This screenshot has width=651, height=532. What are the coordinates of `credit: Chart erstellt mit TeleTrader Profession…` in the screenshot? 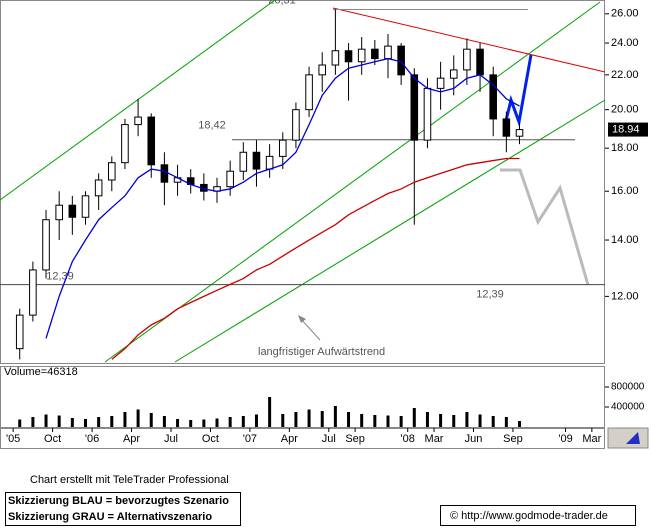 It's located at (129, 480).